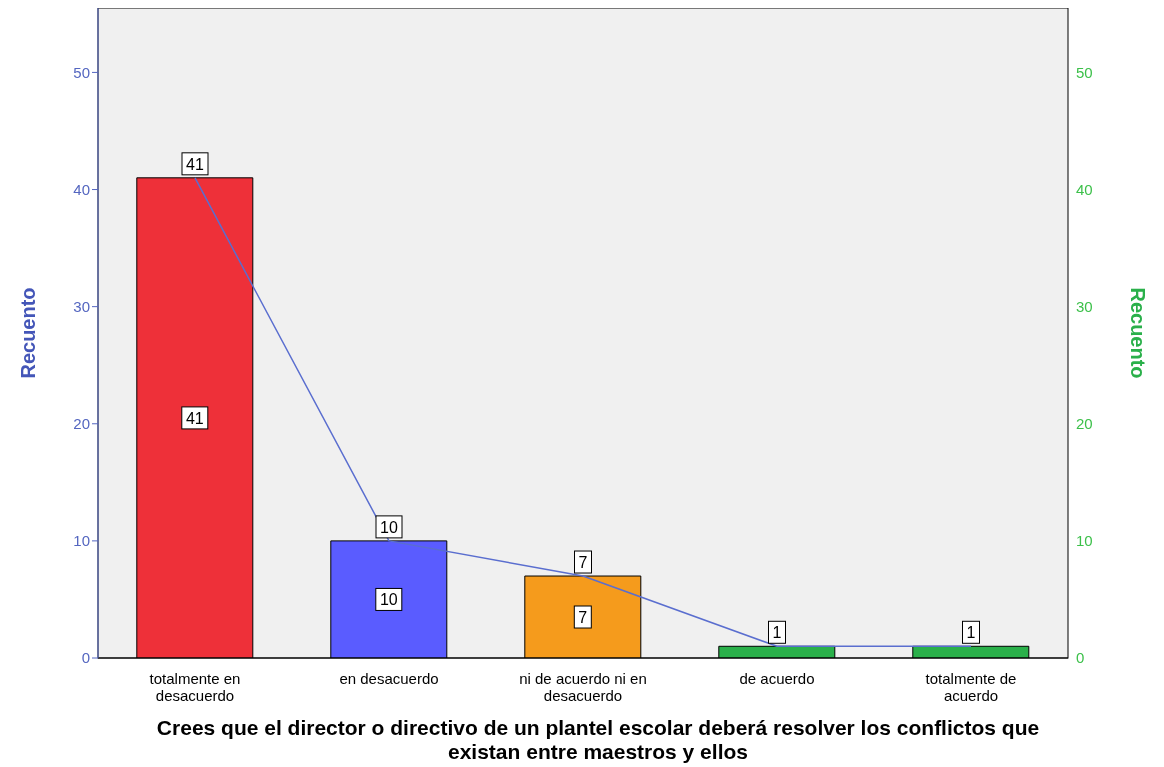 The height and width of the screenshot is (767, 1164). Describe the element at coordinates (195, 687) in the screenshot. I see `x-tick-label: totalmente en desacuerdo` at that location.